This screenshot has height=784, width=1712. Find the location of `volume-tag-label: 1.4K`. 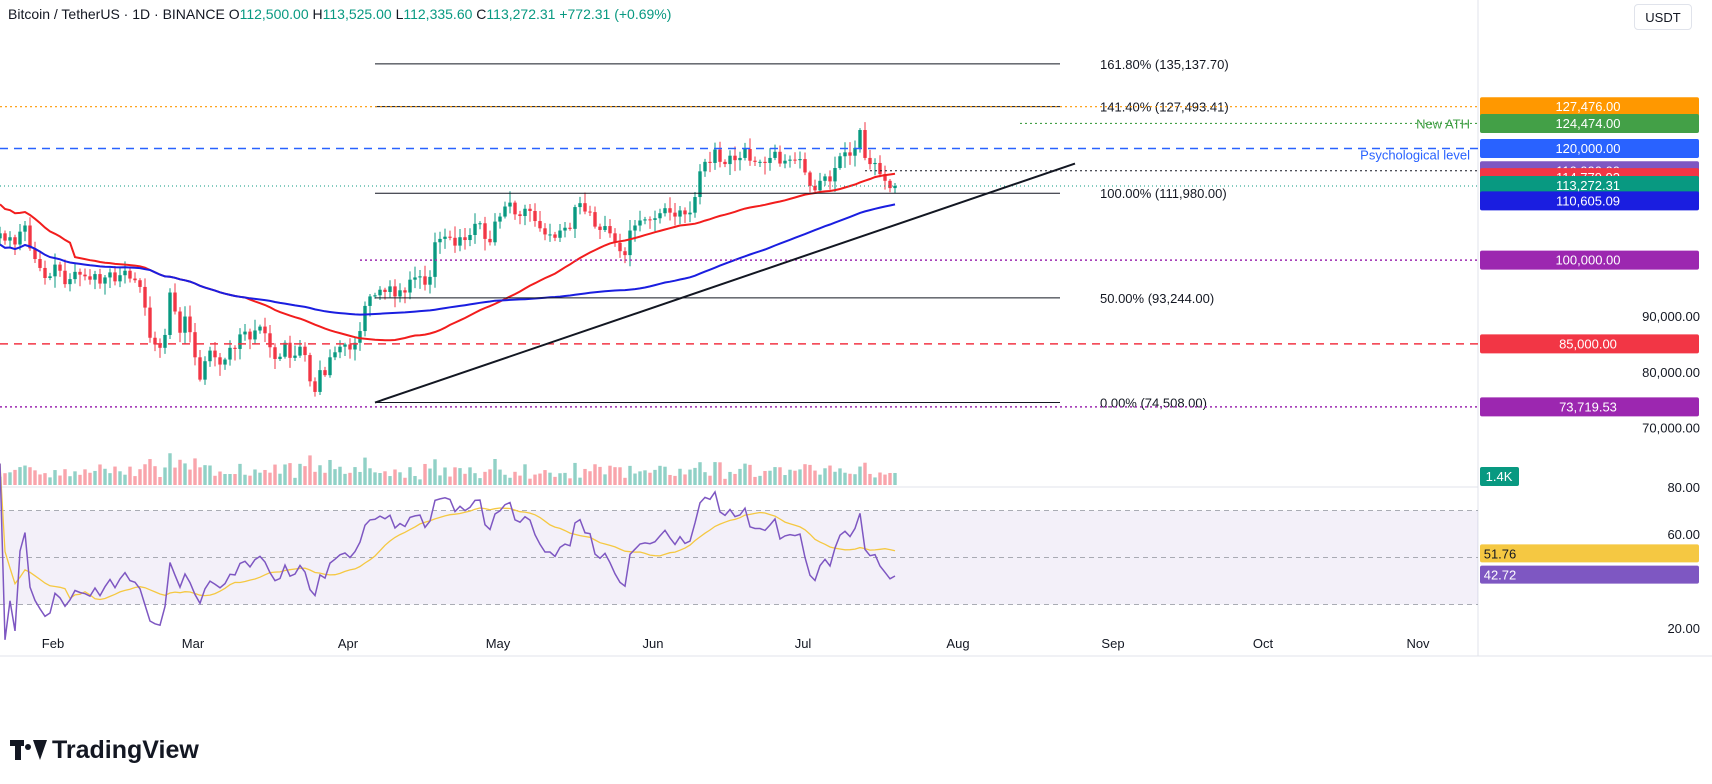

volume-tag-label: 1.4K is located at coordinates (1499, 476).